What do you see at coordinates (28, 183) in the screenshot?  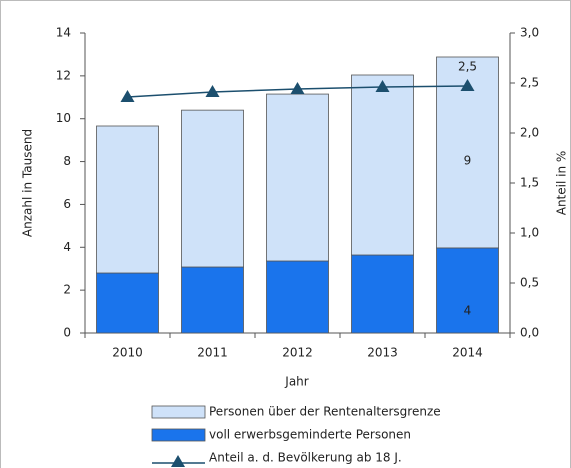 I see `y-axis-title: Anzahl in Tausend` at bounding box center [28, 183].